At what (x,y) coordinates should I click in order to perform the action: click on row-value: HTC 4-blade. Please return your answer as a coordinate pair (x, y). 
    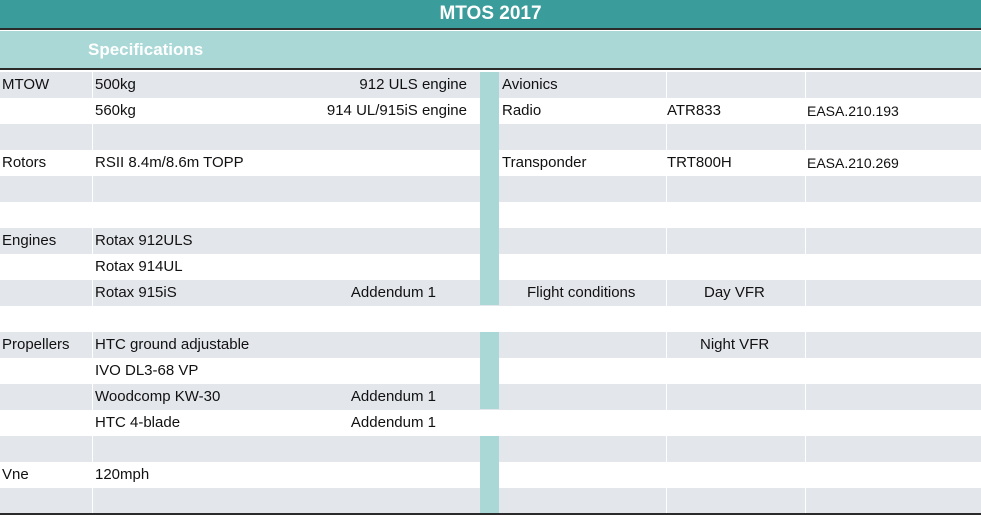
    Looking at the image, I should click on (138, 422).